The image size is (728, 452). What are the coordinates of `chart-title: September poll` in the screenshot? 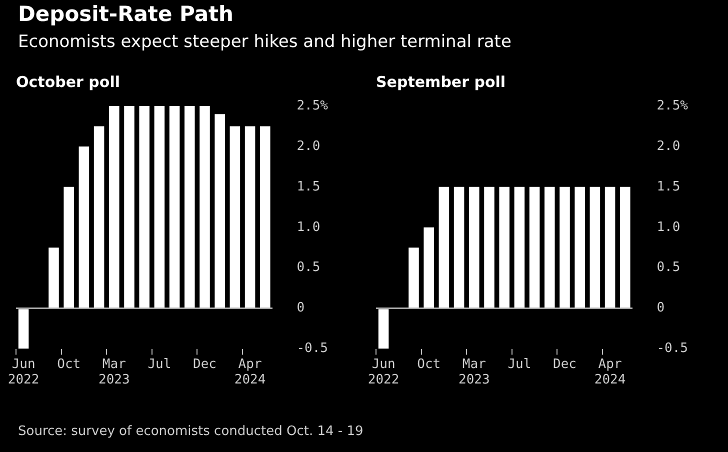 It's located at (441, 81).